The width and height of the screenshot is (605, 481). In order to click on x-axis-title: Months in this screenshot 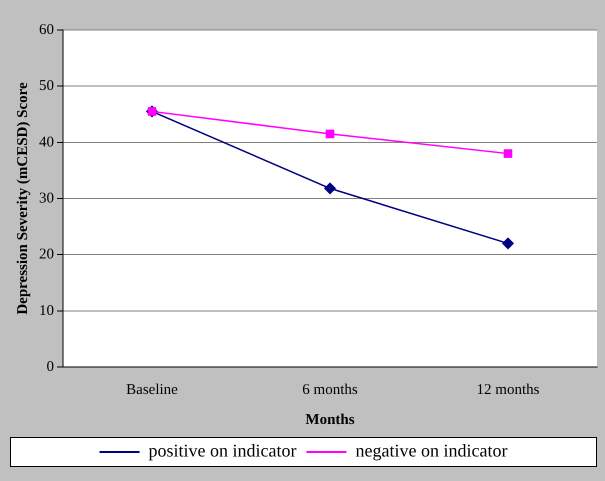, I will do `click(330, 420)`.